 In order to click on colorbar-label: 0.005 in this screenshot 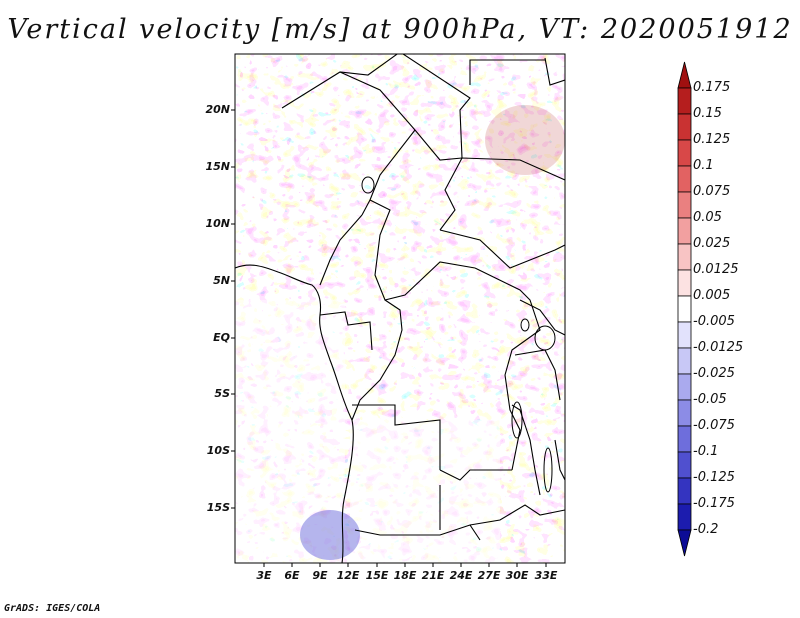, I will do `click(712, 295)`.